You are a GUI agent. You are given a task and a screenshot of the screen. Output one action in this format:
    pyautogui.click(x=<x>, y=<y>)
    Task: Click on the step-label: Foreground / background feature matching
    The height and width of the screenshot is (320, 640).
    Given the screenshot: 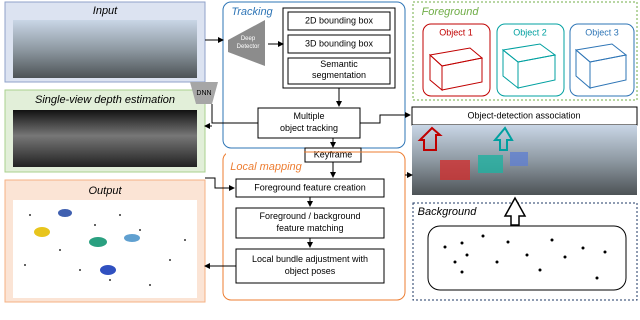 What is the action you would take?
    pyautogui.click(x=309, y=222)
    